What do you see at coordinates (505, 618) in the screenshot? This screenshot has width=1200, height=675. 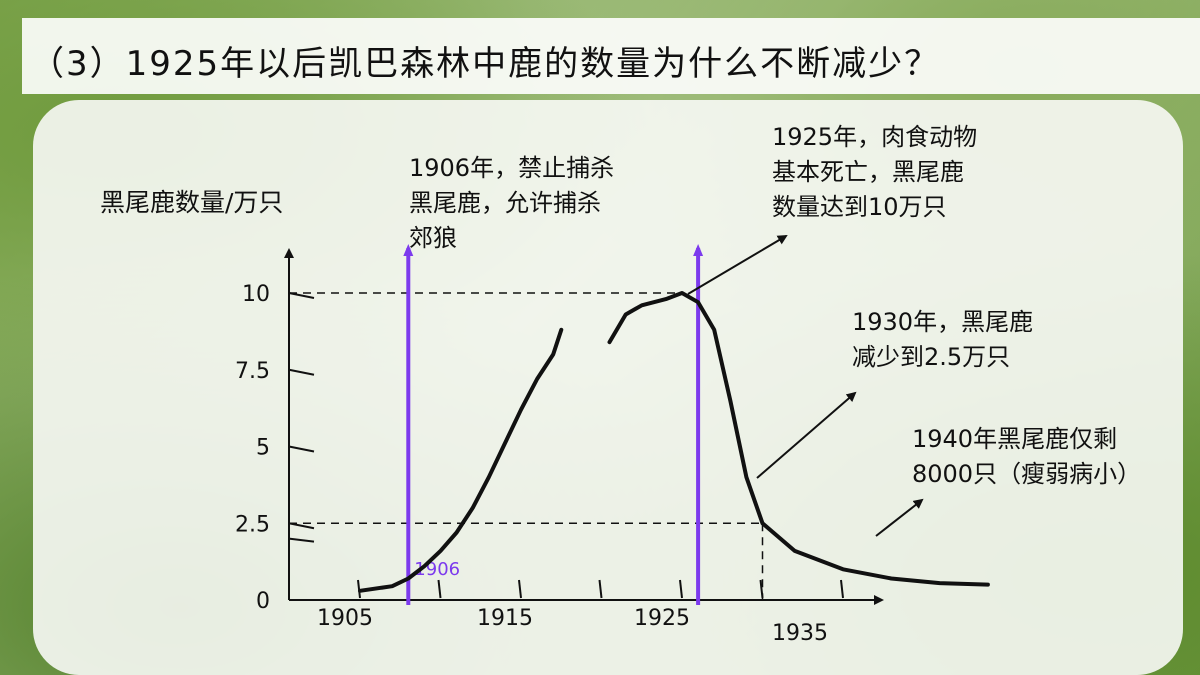 I see `x-tick-label: 1915` at bounding box center [505, 618].